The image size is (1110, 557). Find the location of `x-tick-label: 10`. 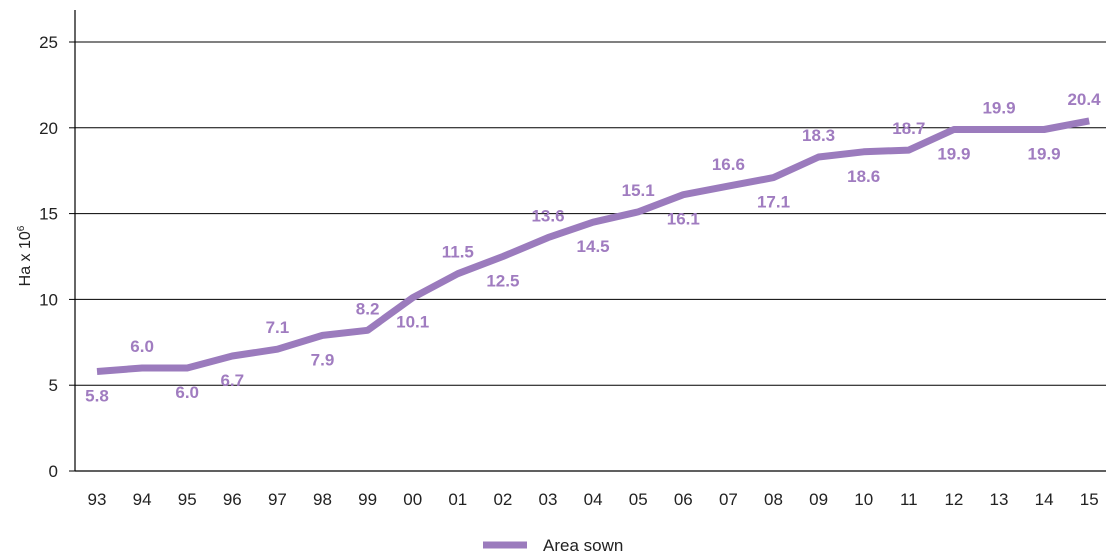

x-tick-label: 10 is located at coordinates (863, 499).